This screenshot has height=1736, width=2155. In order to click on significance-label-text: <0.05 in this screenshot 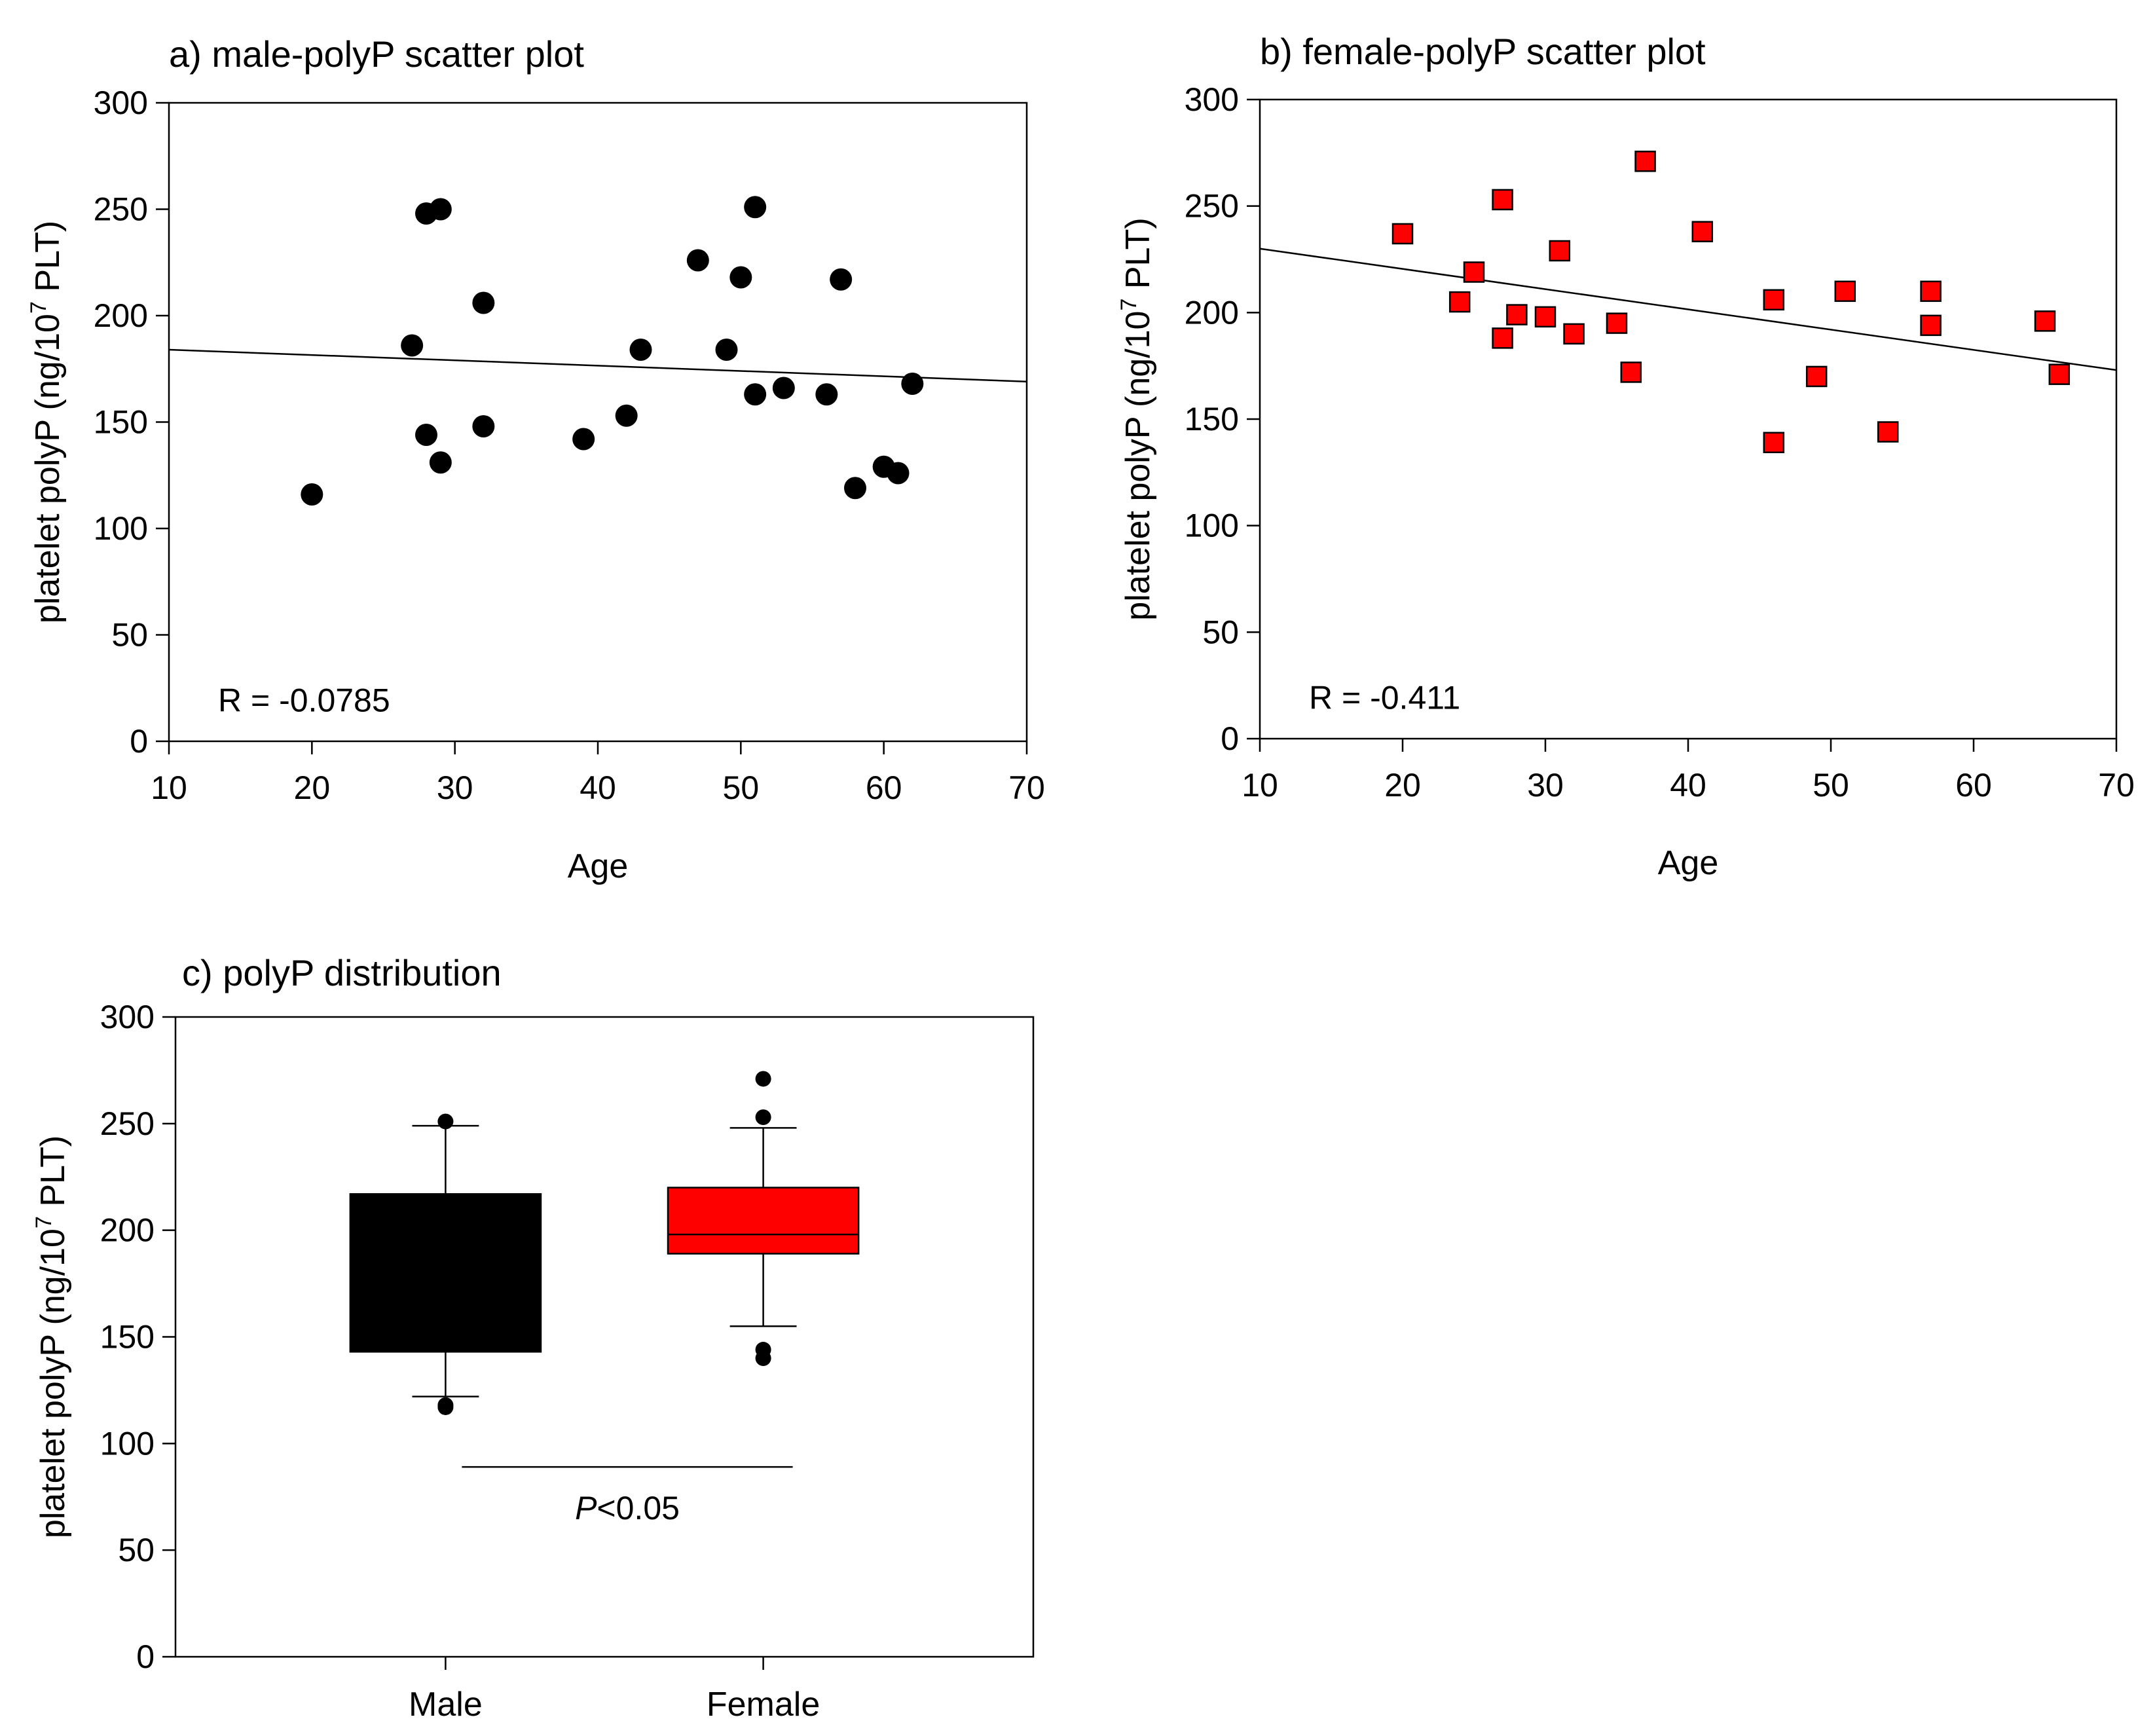, I will do `click(638, 1508)`.